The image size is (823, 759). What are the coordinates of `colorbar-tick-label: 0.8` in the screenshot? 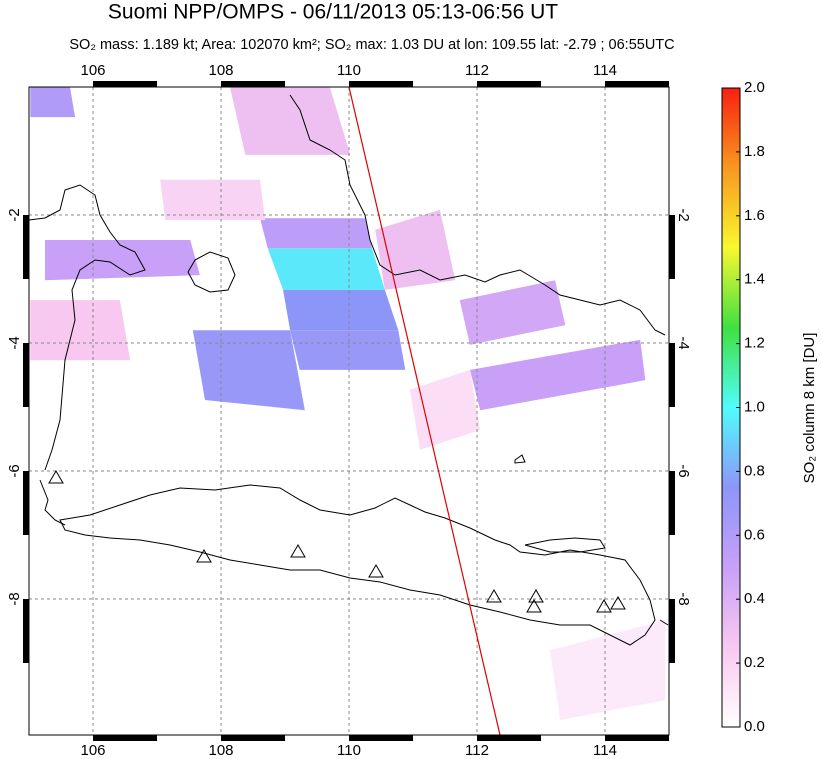 It's located at (754, 470).